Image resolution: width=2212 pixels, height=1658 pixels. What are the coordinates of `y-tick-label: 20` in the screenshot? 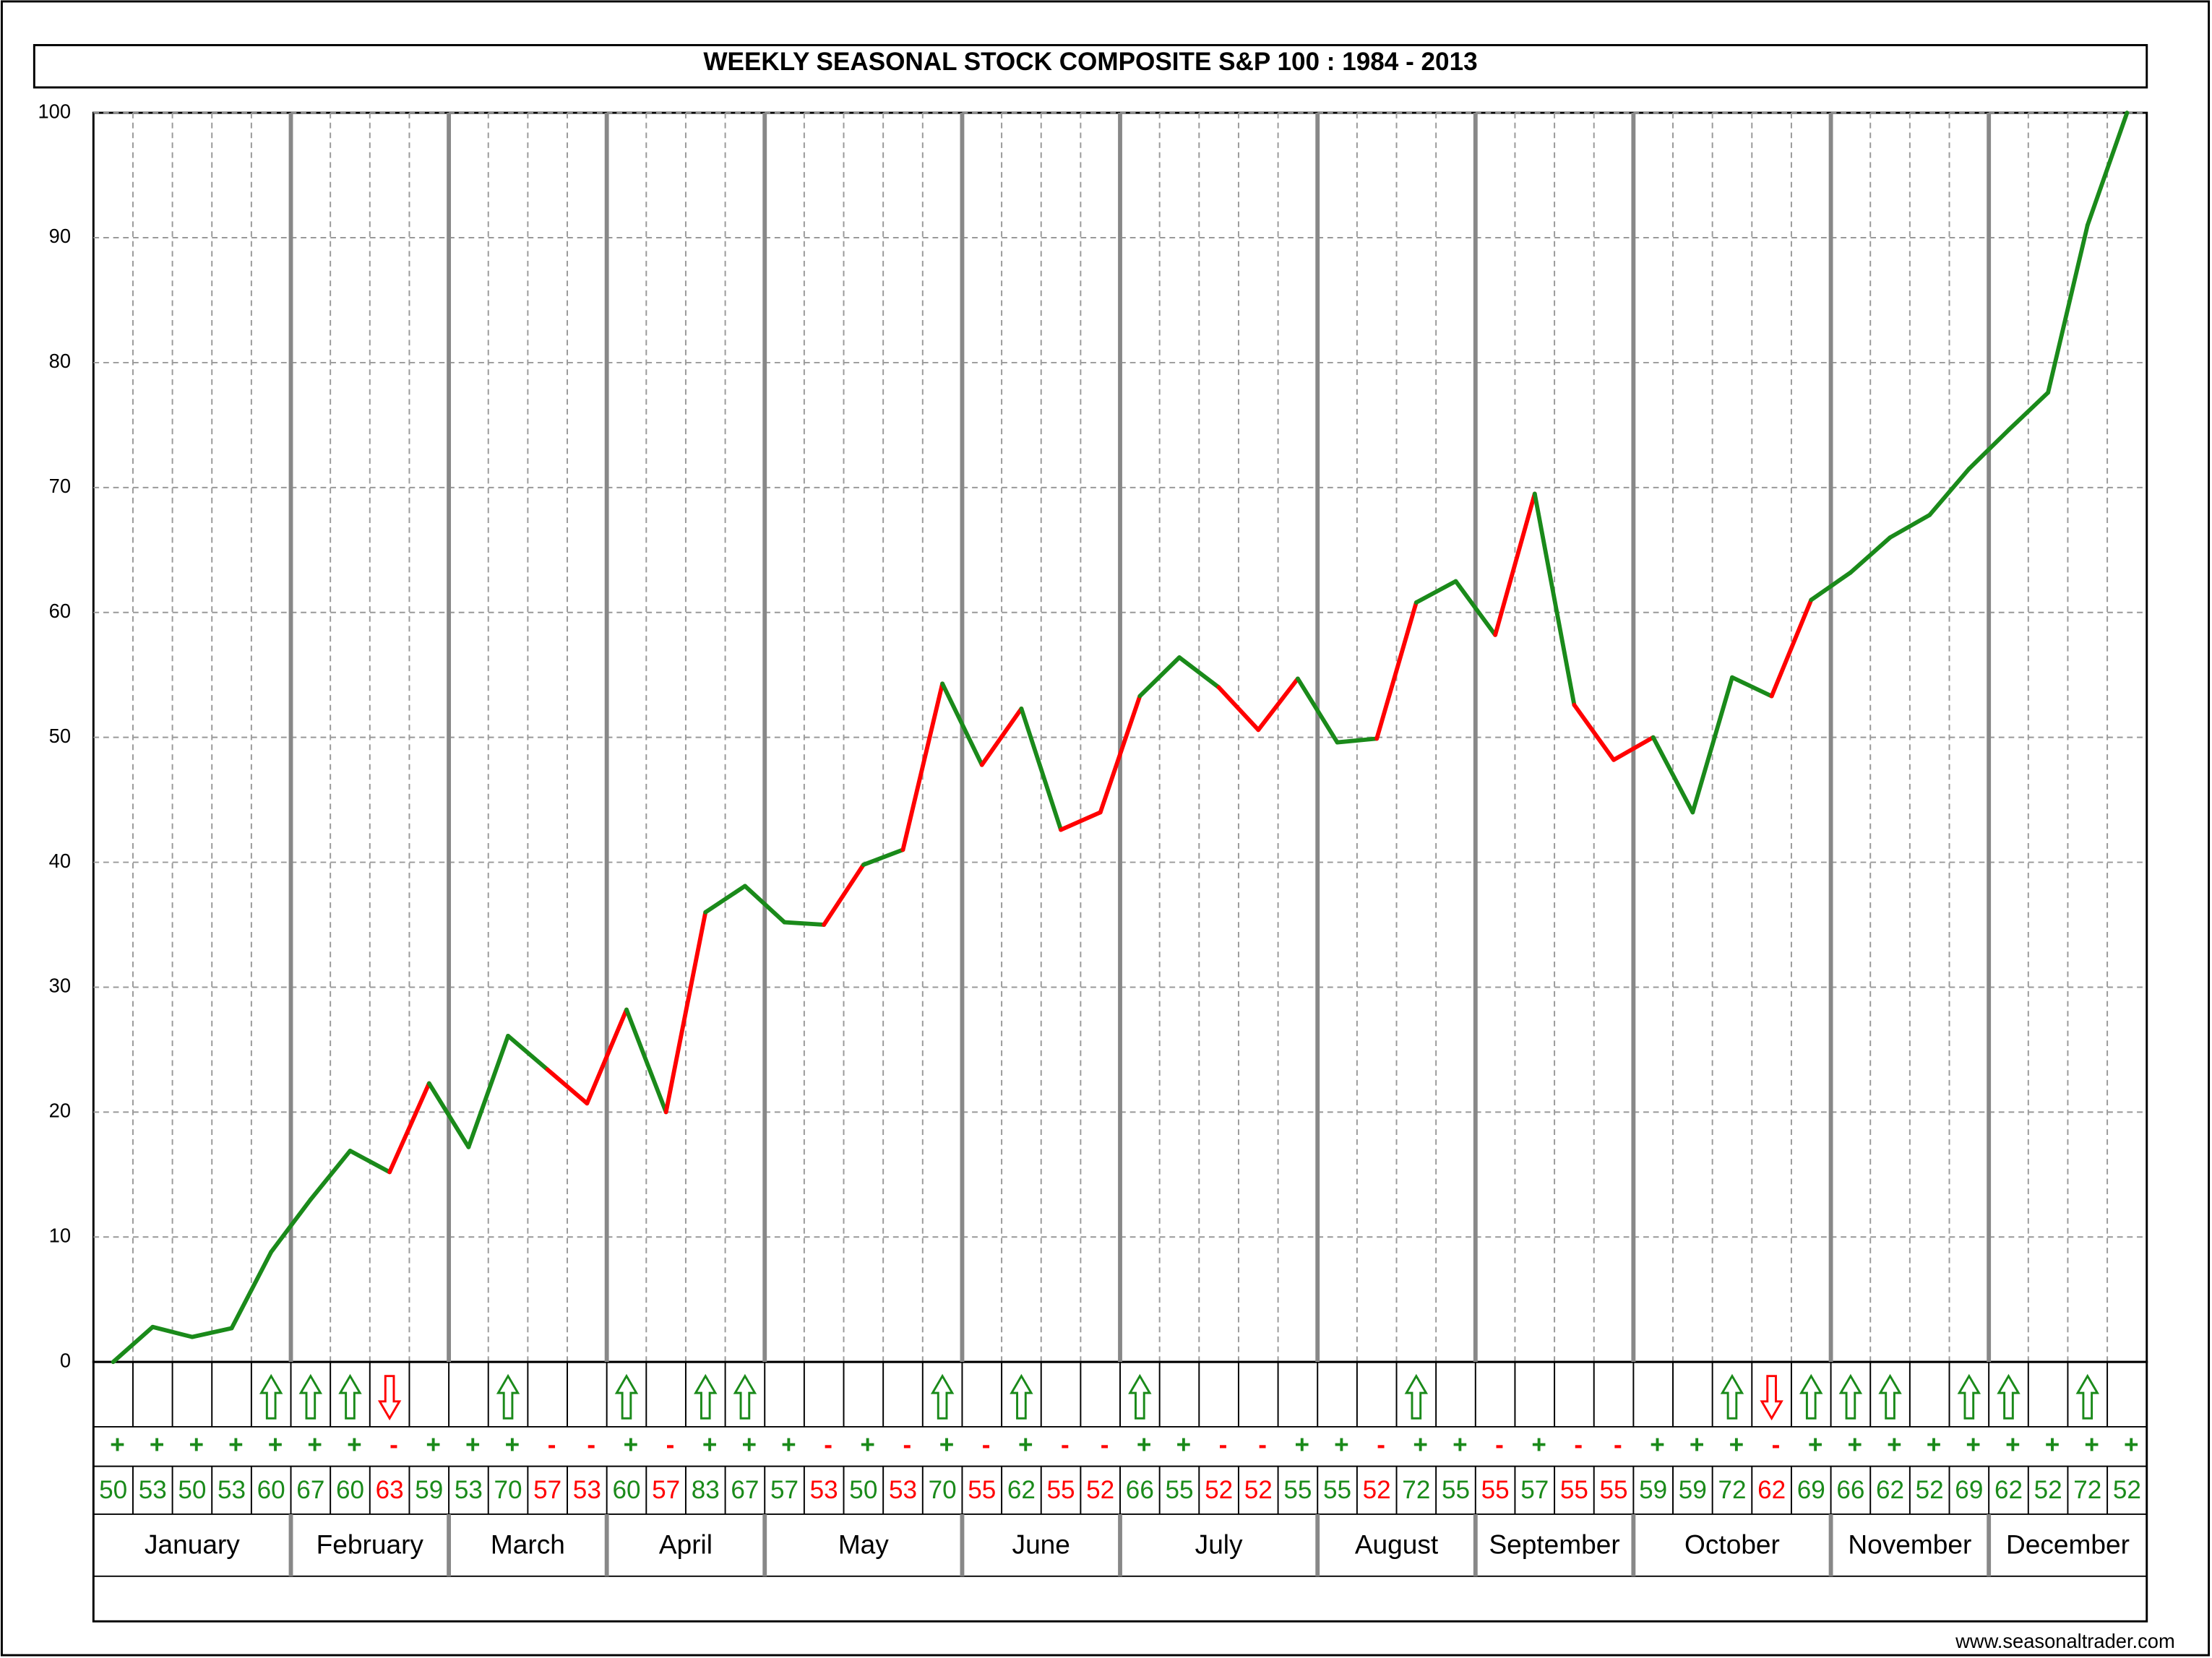 It's located at (60, 1111).